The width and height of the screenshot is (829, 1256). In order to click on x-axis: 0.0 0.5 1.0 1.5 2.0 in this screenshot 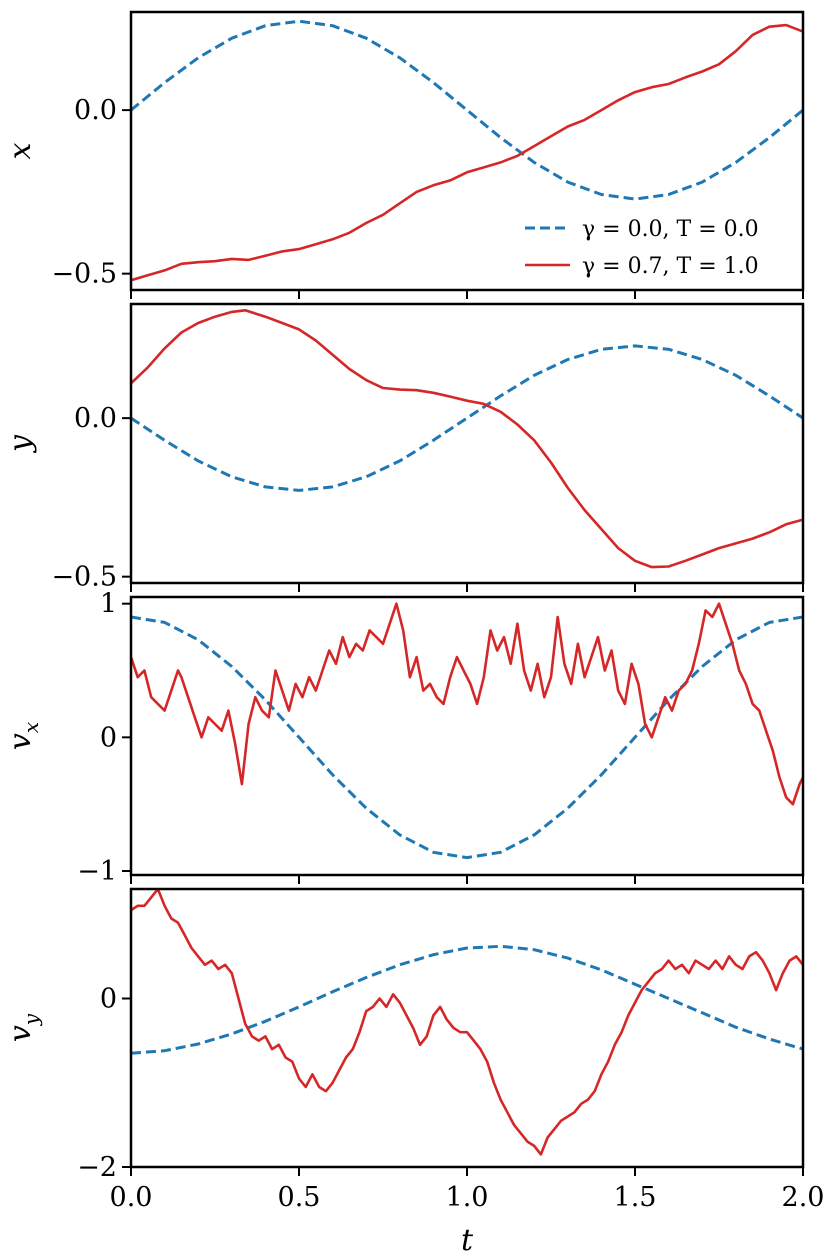, I will do `click(467, 1197)`.